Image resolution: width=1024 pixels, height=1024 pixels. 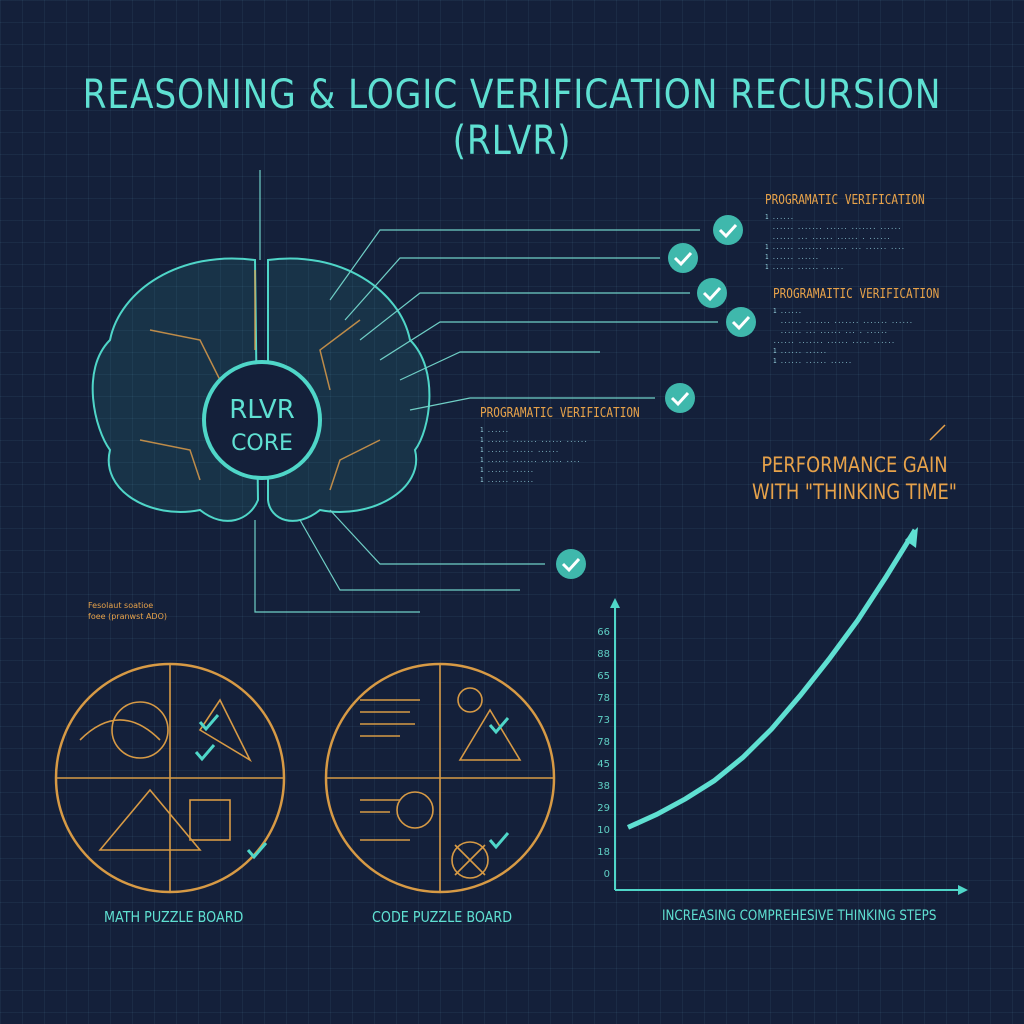 What do you see at coordinates (603, 852) in the screenshot?
I see `y-tick-label: 18` at bounding box center [603, 852].